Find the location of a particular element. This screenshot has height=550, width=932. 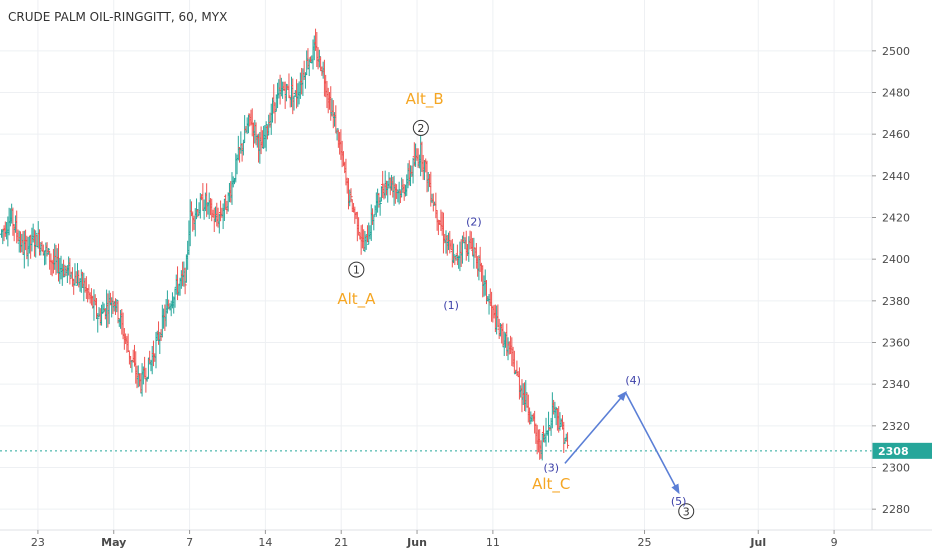

wave-label-minor: (4) is located at coordinates (633, 380).